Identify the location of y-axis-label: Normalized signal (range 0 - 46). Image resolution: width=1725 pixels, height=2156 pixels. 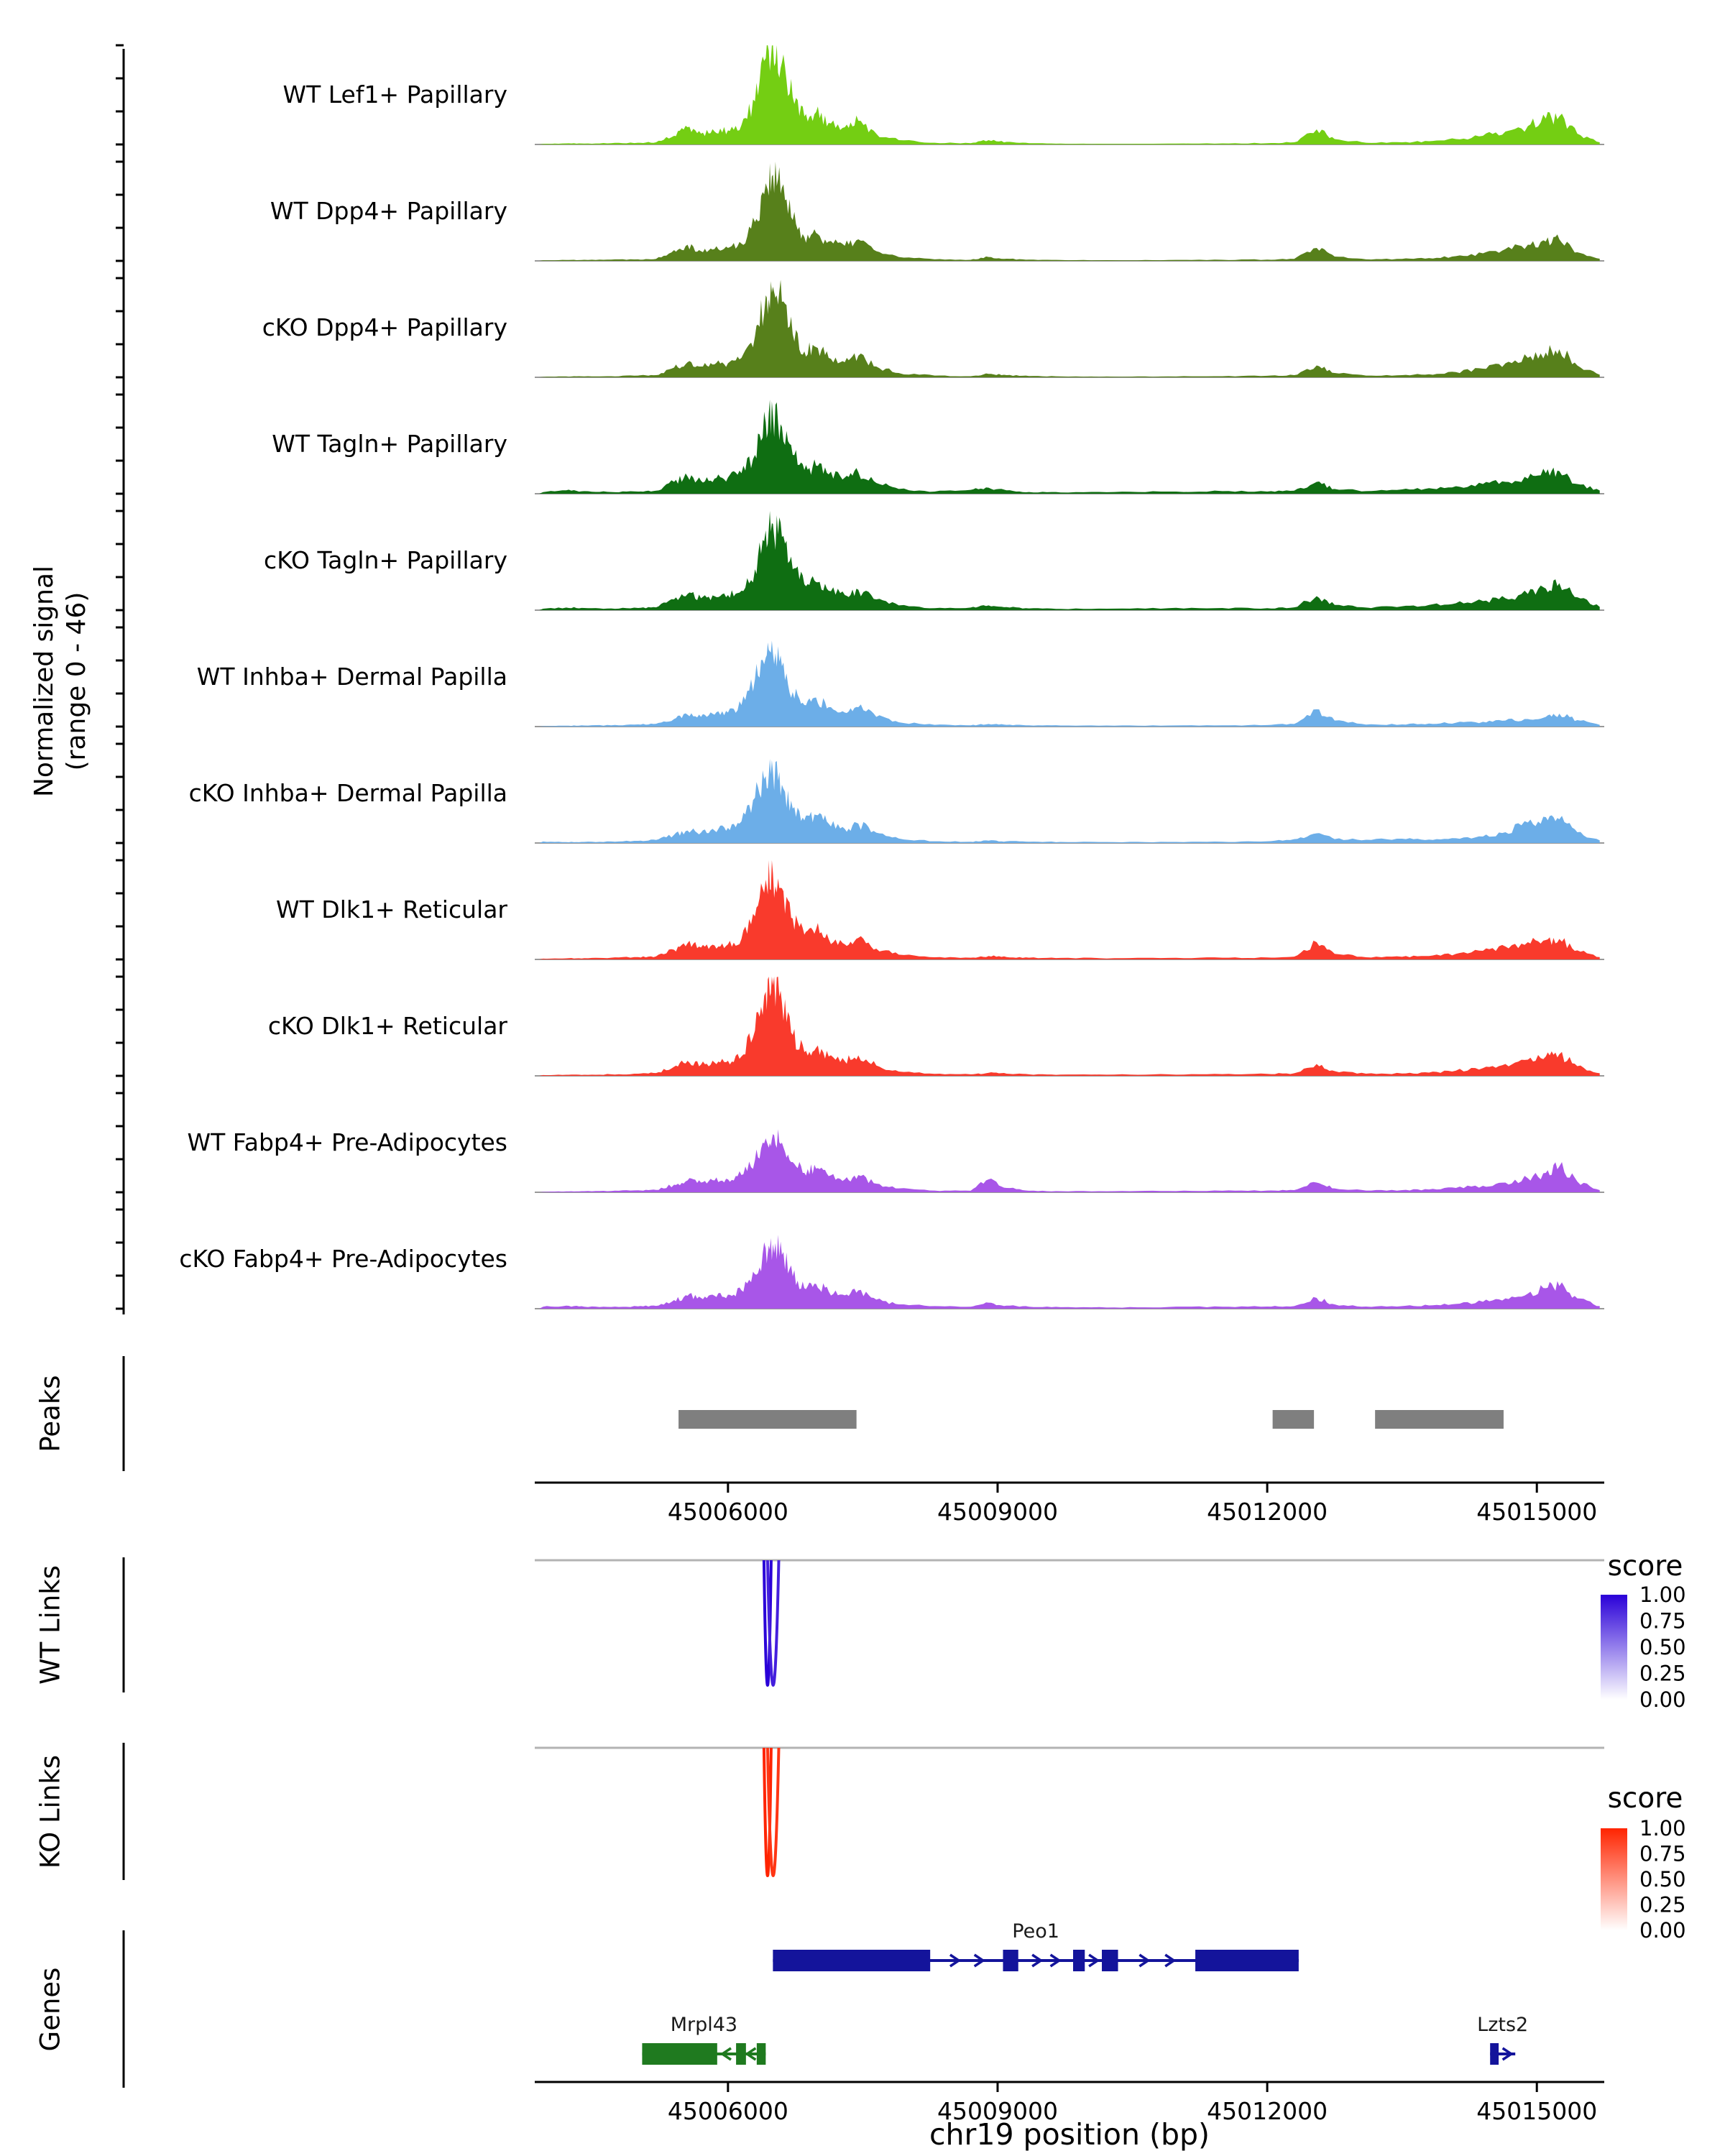
(60, 681).